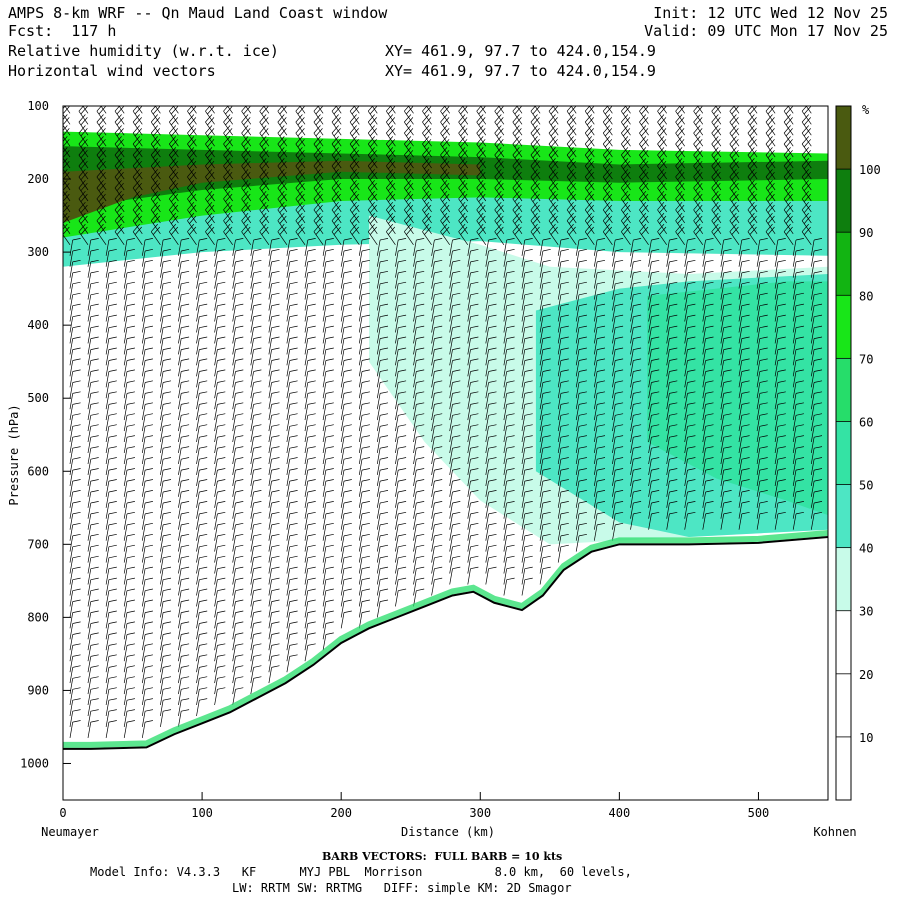  Describe the element at coordinates (202, 813) in the screenshot. I see `x-tick-label-100: 100` at that location.